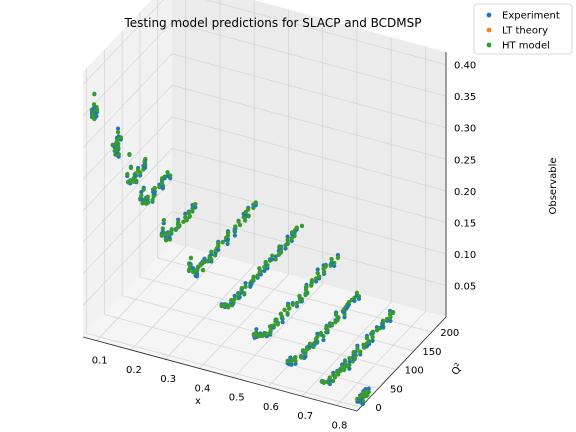 The image size is (576, 432). What do you see at coordinates (465, 97) in the screenshot?
I see `z-tick-label: 0.35` at bounding box center [465, 97].